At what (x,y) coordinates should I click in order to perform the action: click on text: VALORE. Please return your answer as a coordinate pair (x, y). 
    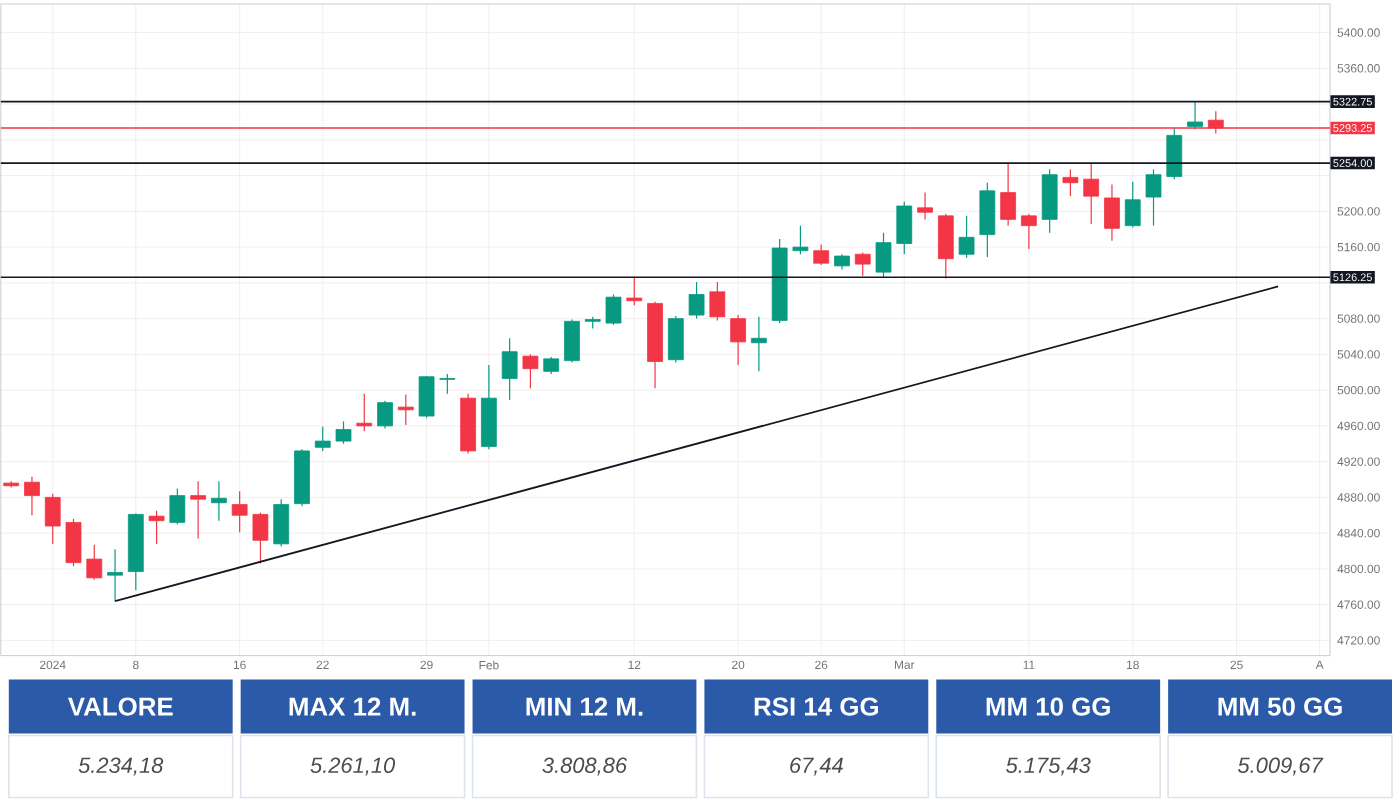
    Looking at the image, I should click on (120, 706).